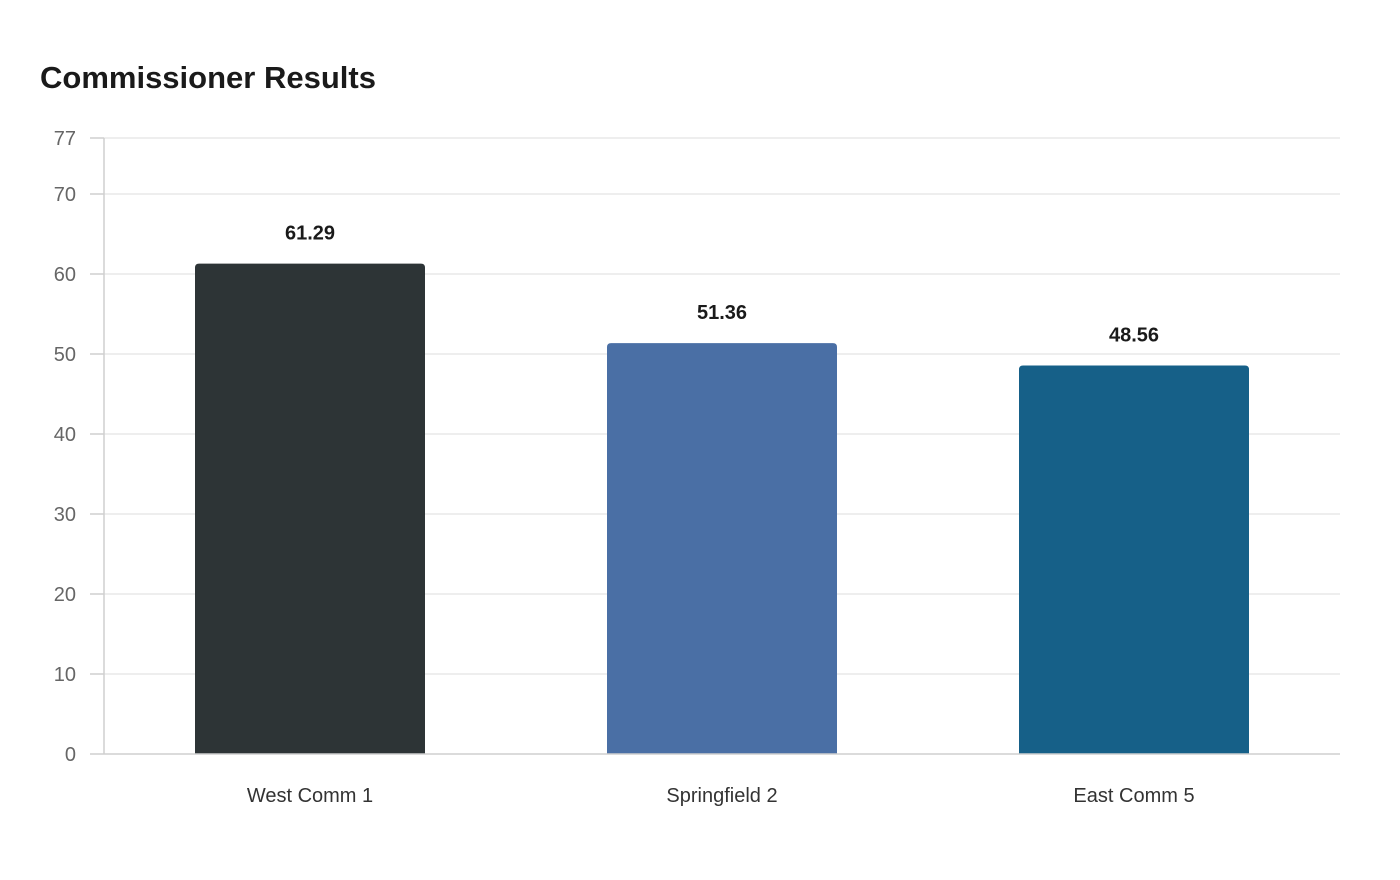 This screenshot has height=880, width=1400. What do you see at coordinates (65, 275) in the screenshot?
I see `y-tick-label-60: 60` at bounding box center [65, 275].